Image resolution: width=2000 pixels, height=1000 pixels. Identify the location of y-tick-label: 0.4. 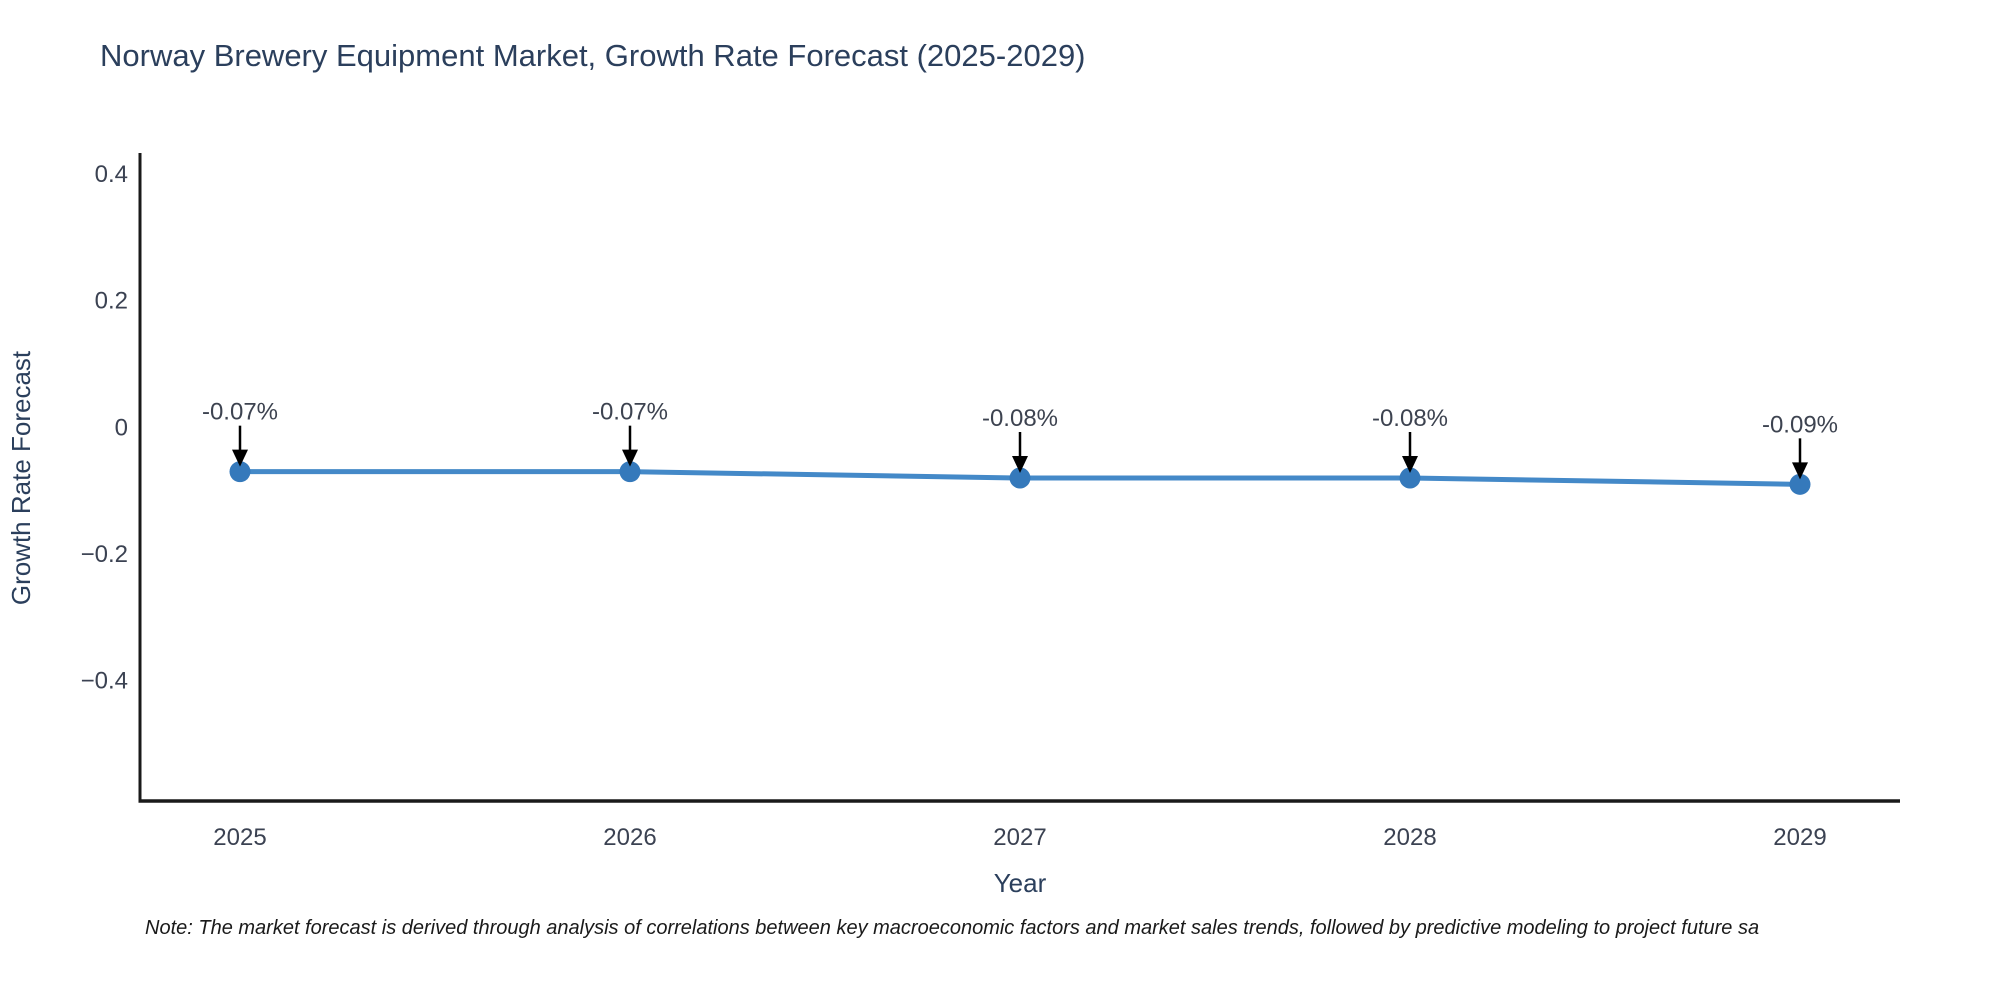
(111, 174).